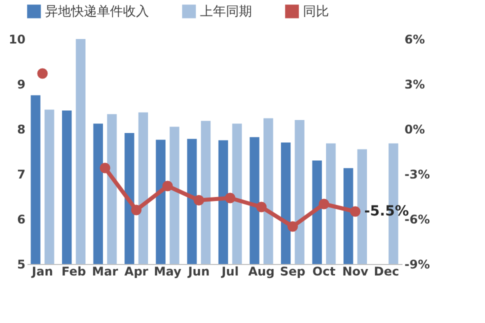 The width and height of the screenshot is (485, 323). What do you see at coordinates (414, 129) in the screenshot?
I see `y2-tick-label: 0%` at bounding box center [414, 129].